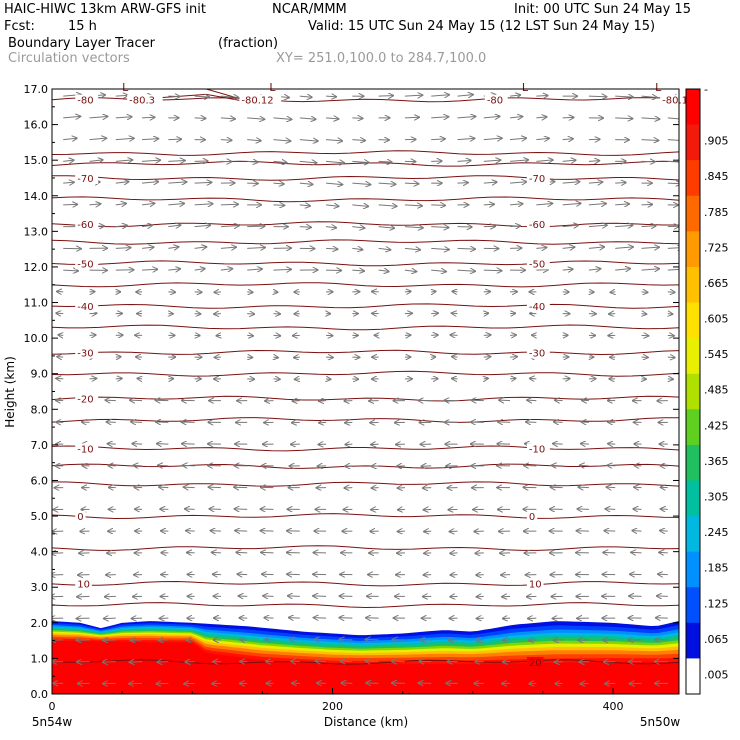  Describe the element at coordinates (52, 706) in the screenshot. I see `x-tick-label: 0` at that location.